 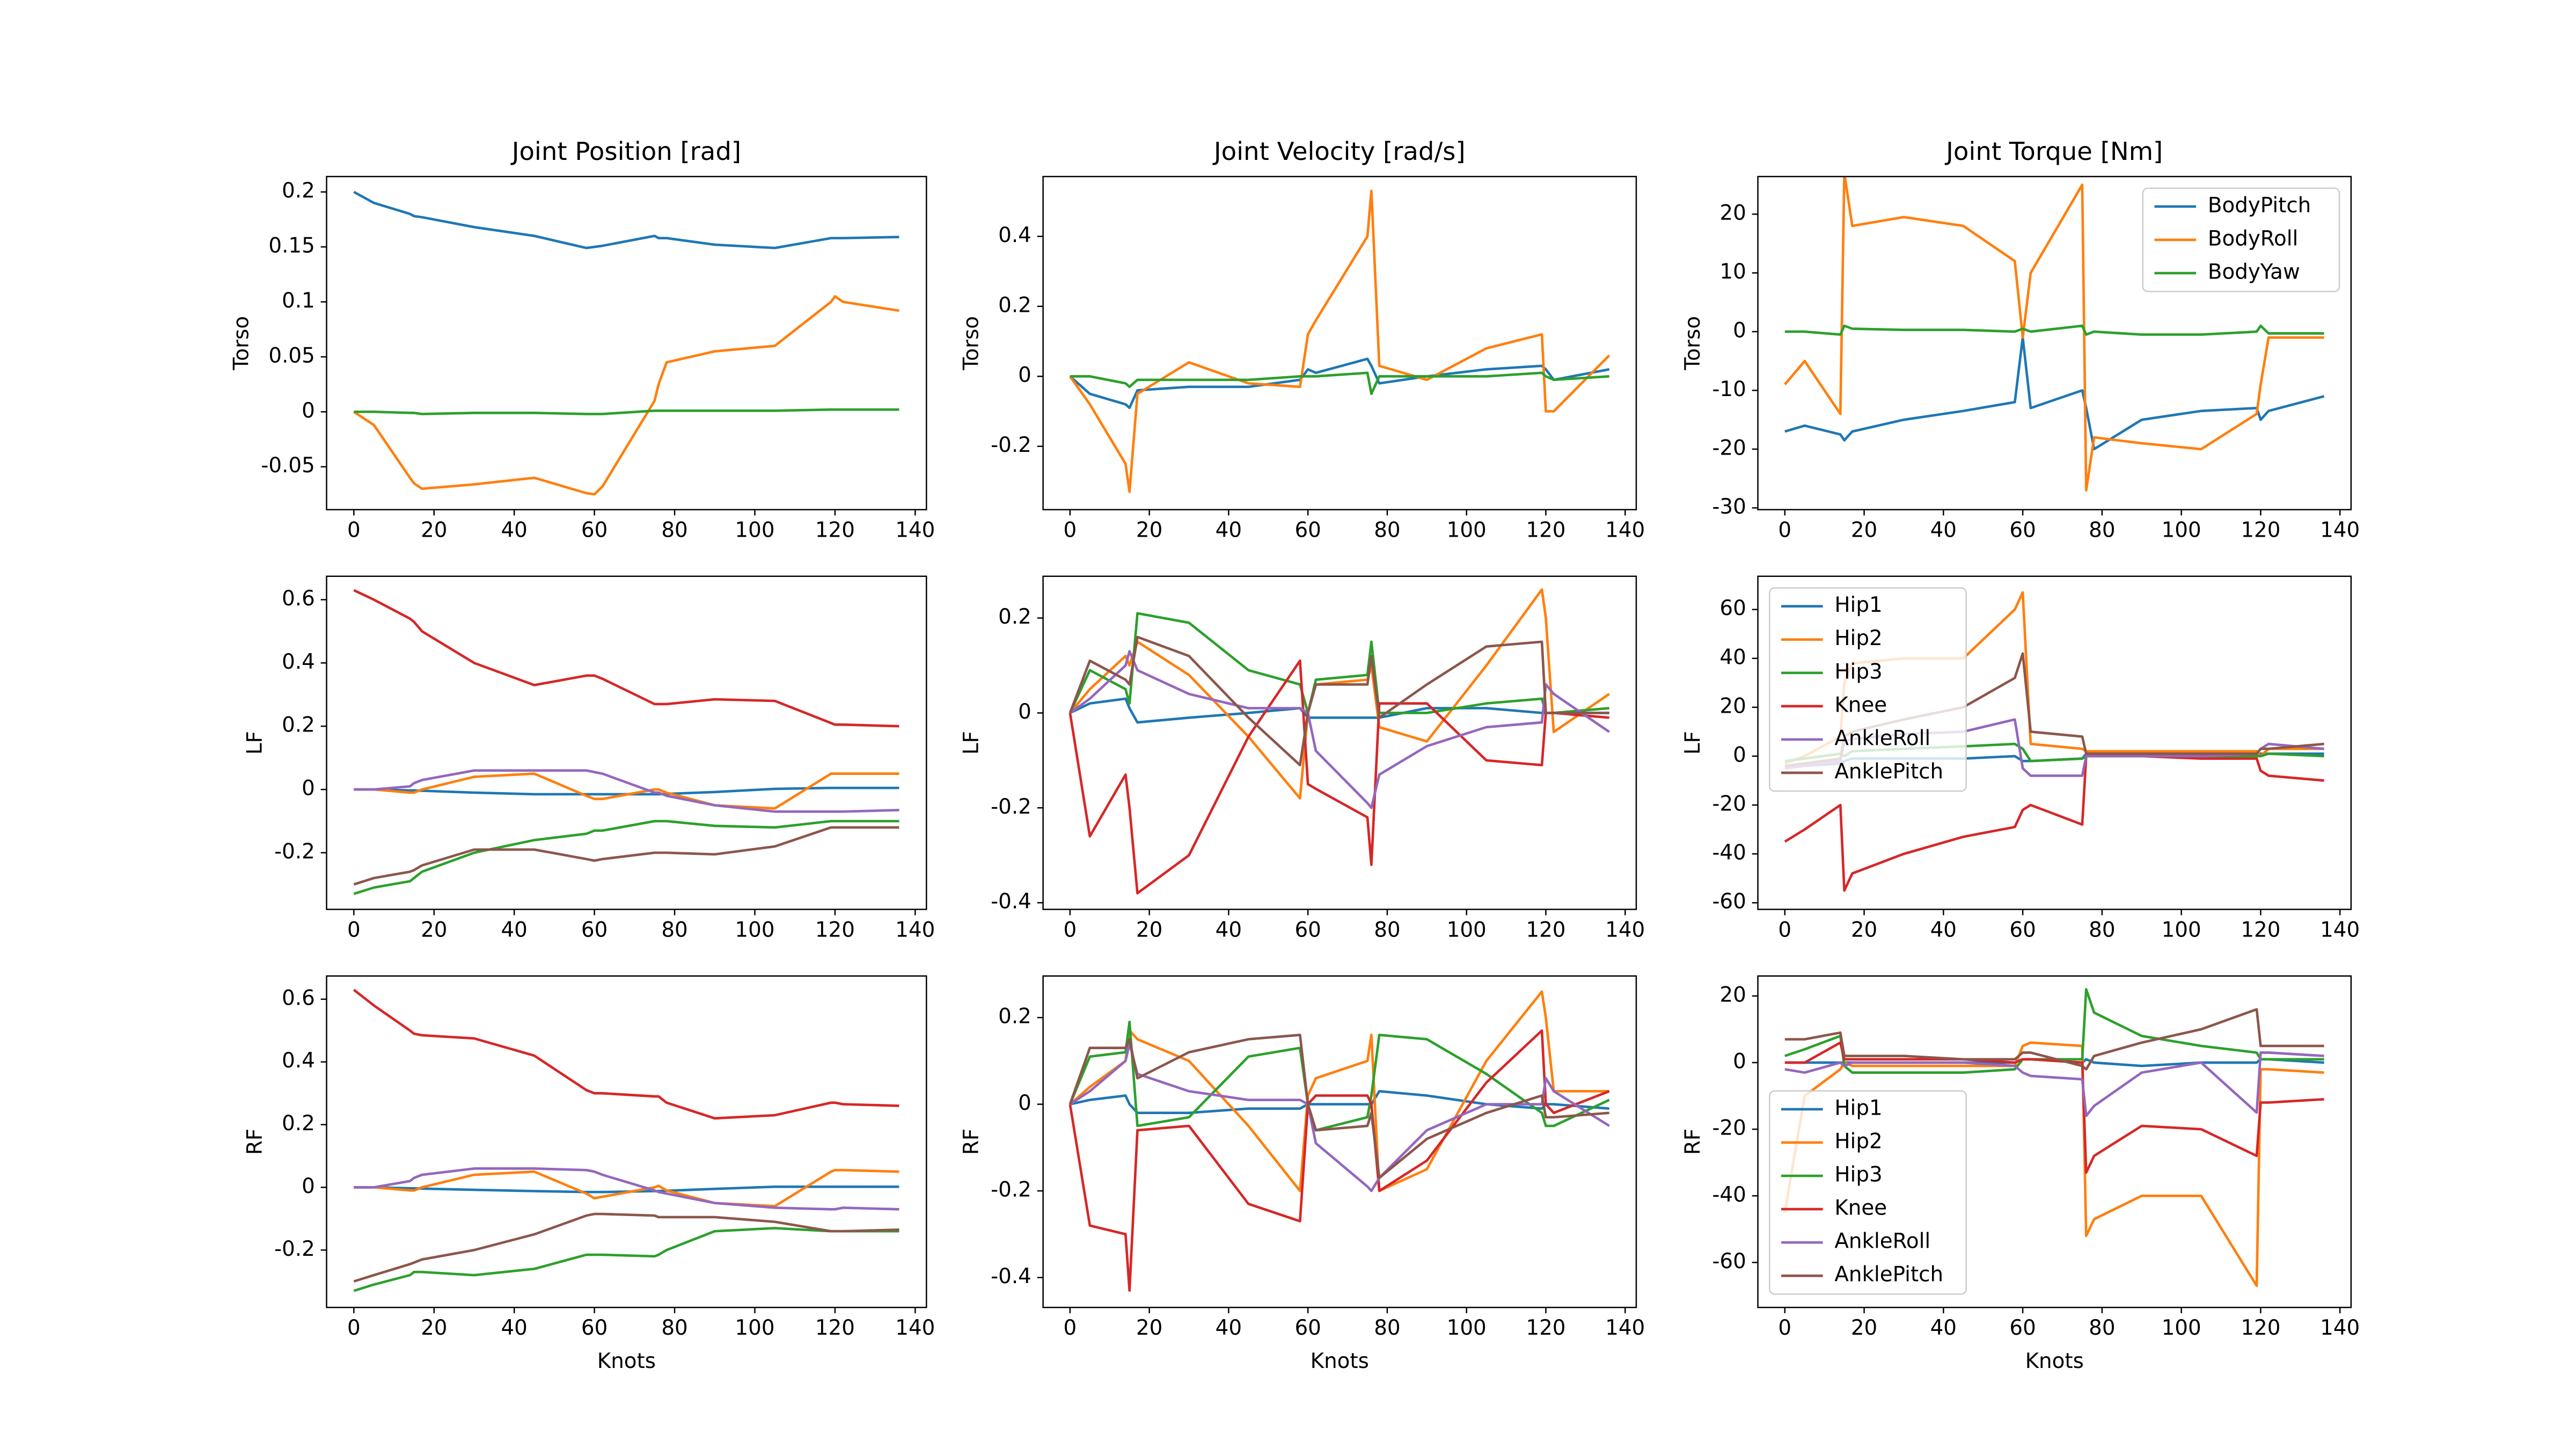 I want to click on legend-label: BodyPitch, so click(x=2259, y=205).